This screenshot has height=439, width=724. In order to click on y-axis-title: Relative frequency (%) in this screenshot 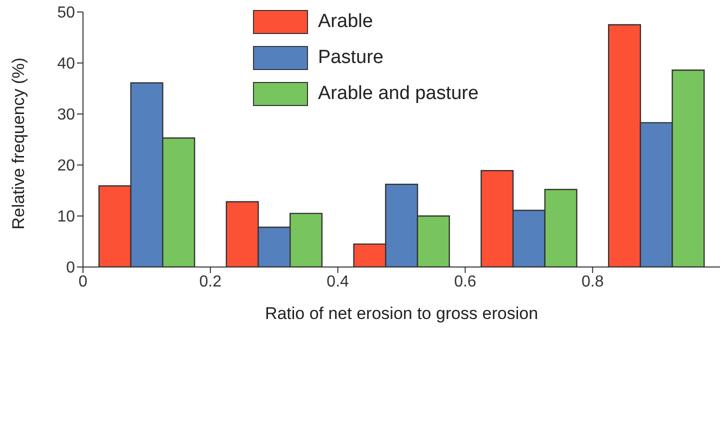, I will do `click(18, 144)`.